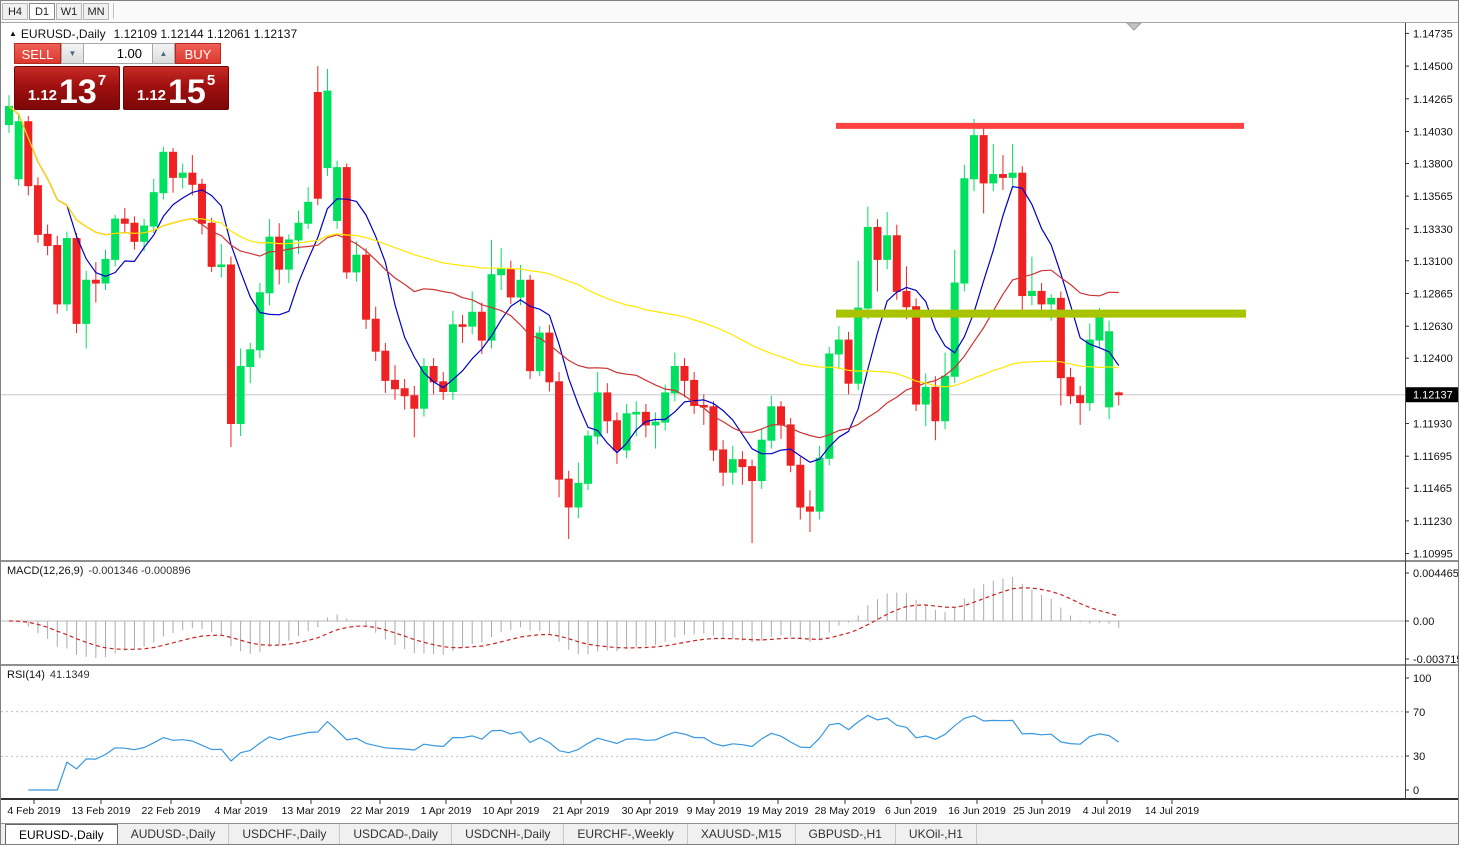 Image resolution: width=1459 pixels, height=845 pixels. Describe the element at coordinates (13, 33) in the screenshot. I see `collapse-panel-icon: ▲` at that location.